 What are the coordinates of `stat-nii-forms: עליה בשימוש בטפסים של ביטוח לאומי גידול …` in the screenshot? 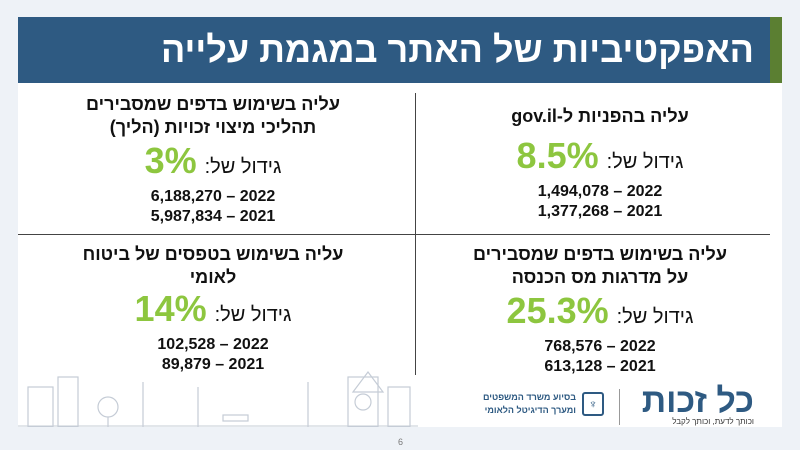 It's located at (213, 309).